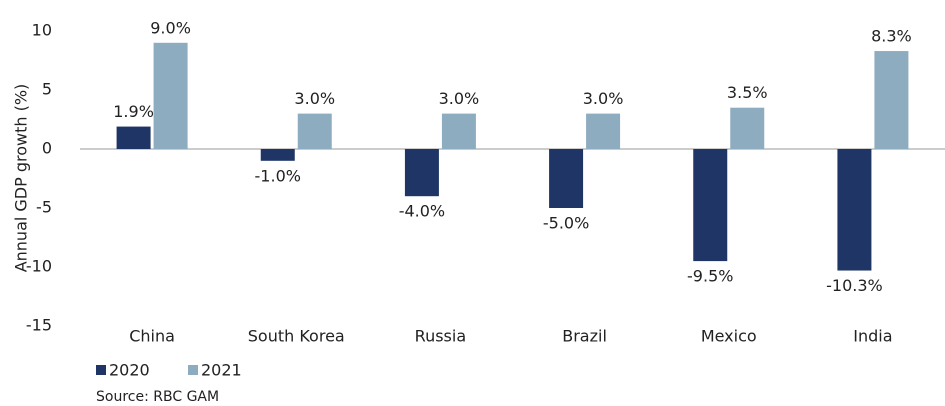 The width and height of the screenshot is (945, 406). Describe the element at coordinates (747, 92) in the screenshot. I see `data-label: 3.5%` at that location.